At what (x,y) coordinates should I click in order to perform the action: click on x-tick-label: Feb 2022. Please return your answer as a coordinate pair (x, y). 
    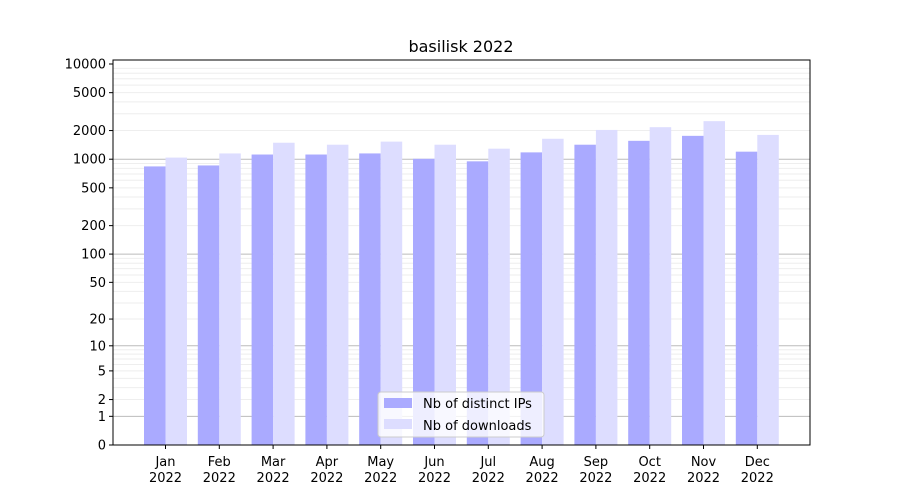
    Looking at the image, I should click on (219, 470).